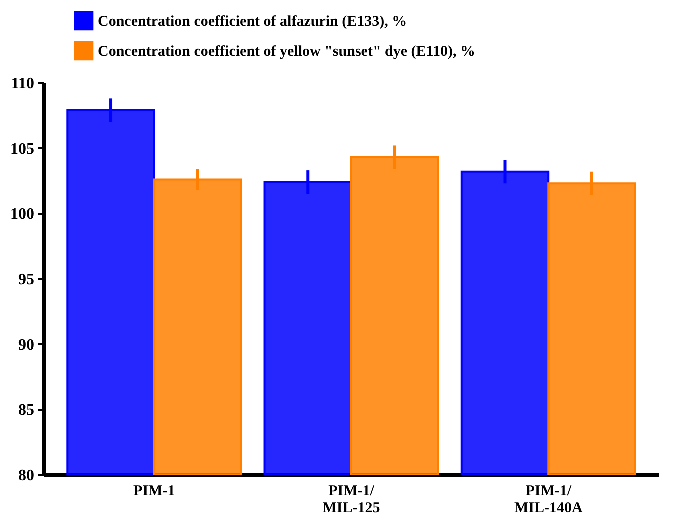 This screenshot has width=679, height=525. What do you see at coordinates (26, 476) in the screenshot?
I see `y-tick-label: 80` at bounding box center [26, 476].